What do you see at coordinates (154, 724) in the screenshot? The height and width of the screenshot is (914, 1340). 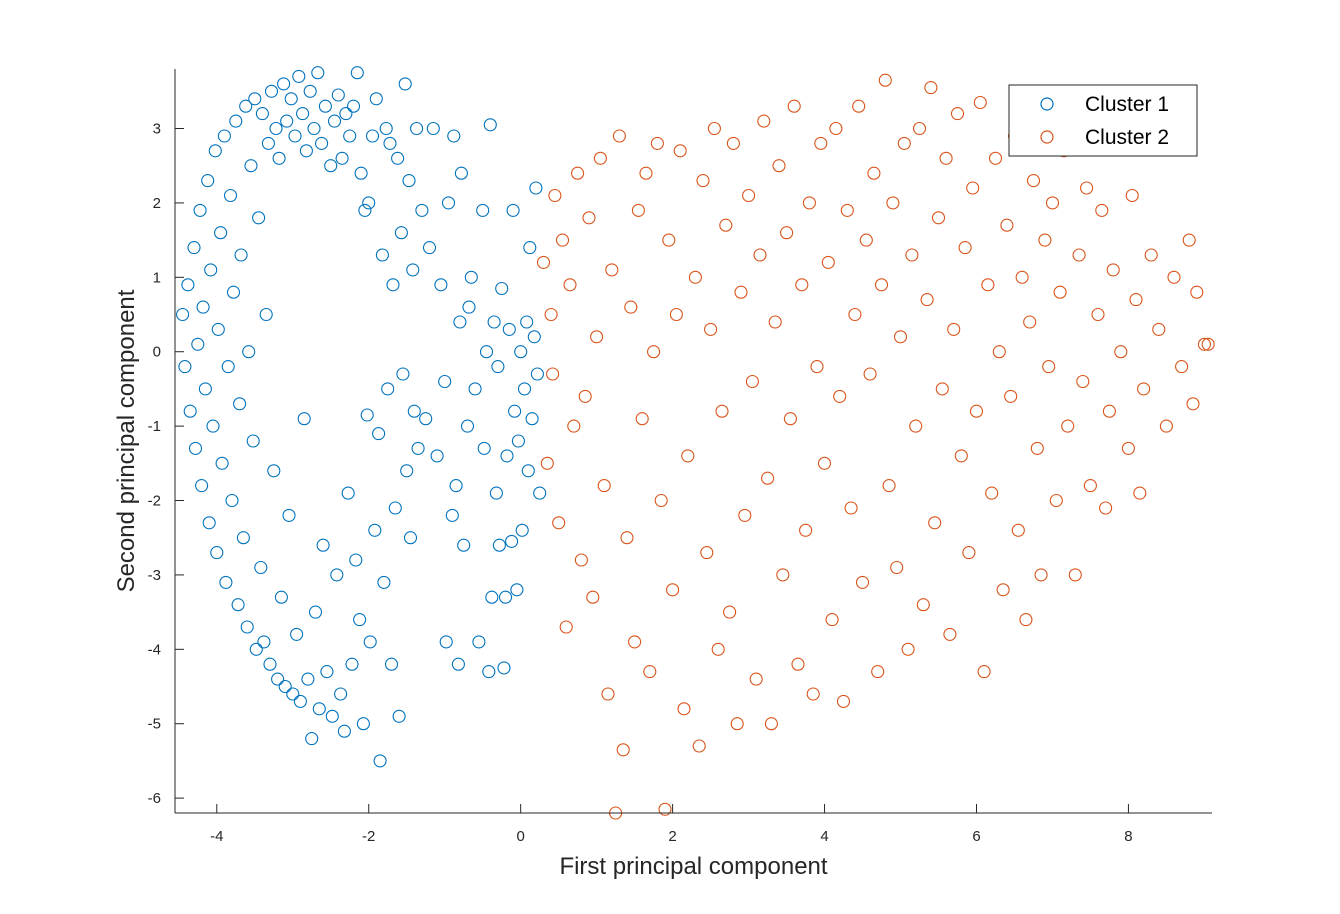 I see `y-tick-label: -5` at bounding box center [154, 724].